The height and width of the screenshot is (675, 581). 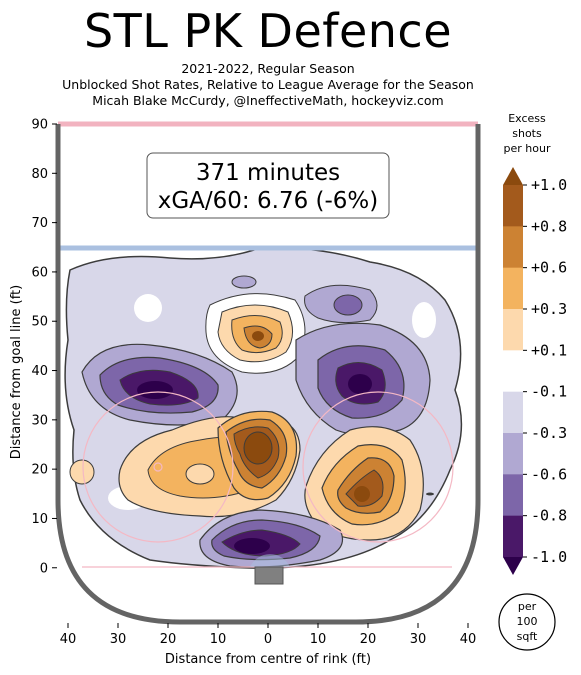 What do you see at coordinates (549, 516) in the screenshot?
I see `colorbar-tick-label: -0.8` at bounding box center [549, 516].